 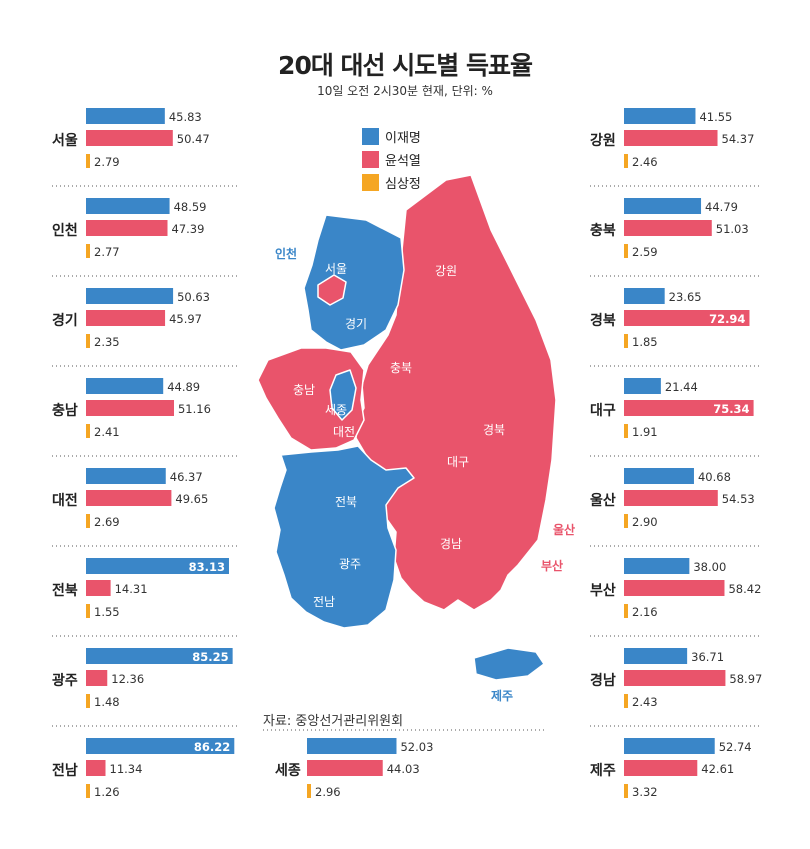 I want to click on legend-swatch-lee, so click(x=370, y=136).